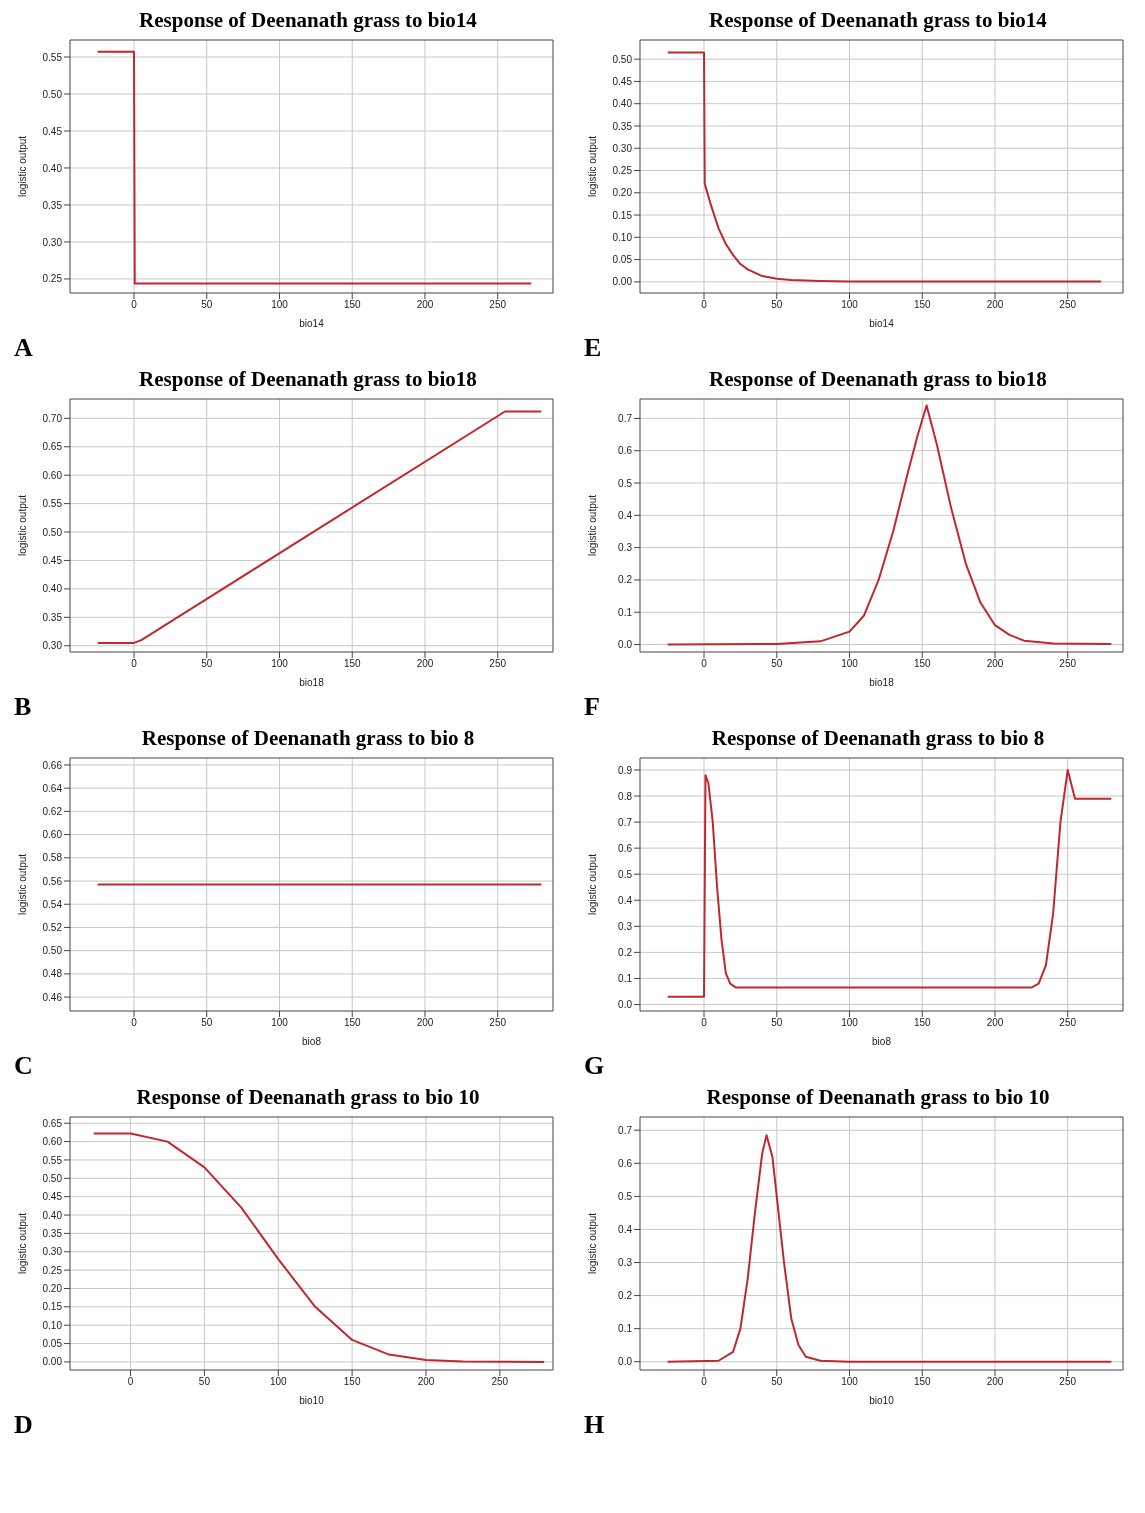 This screenshot has height=1513, width=1145. Describe the element at coordinates (52, 997) in the screenshot. I see `y-tick-label: 0.46` at that location.